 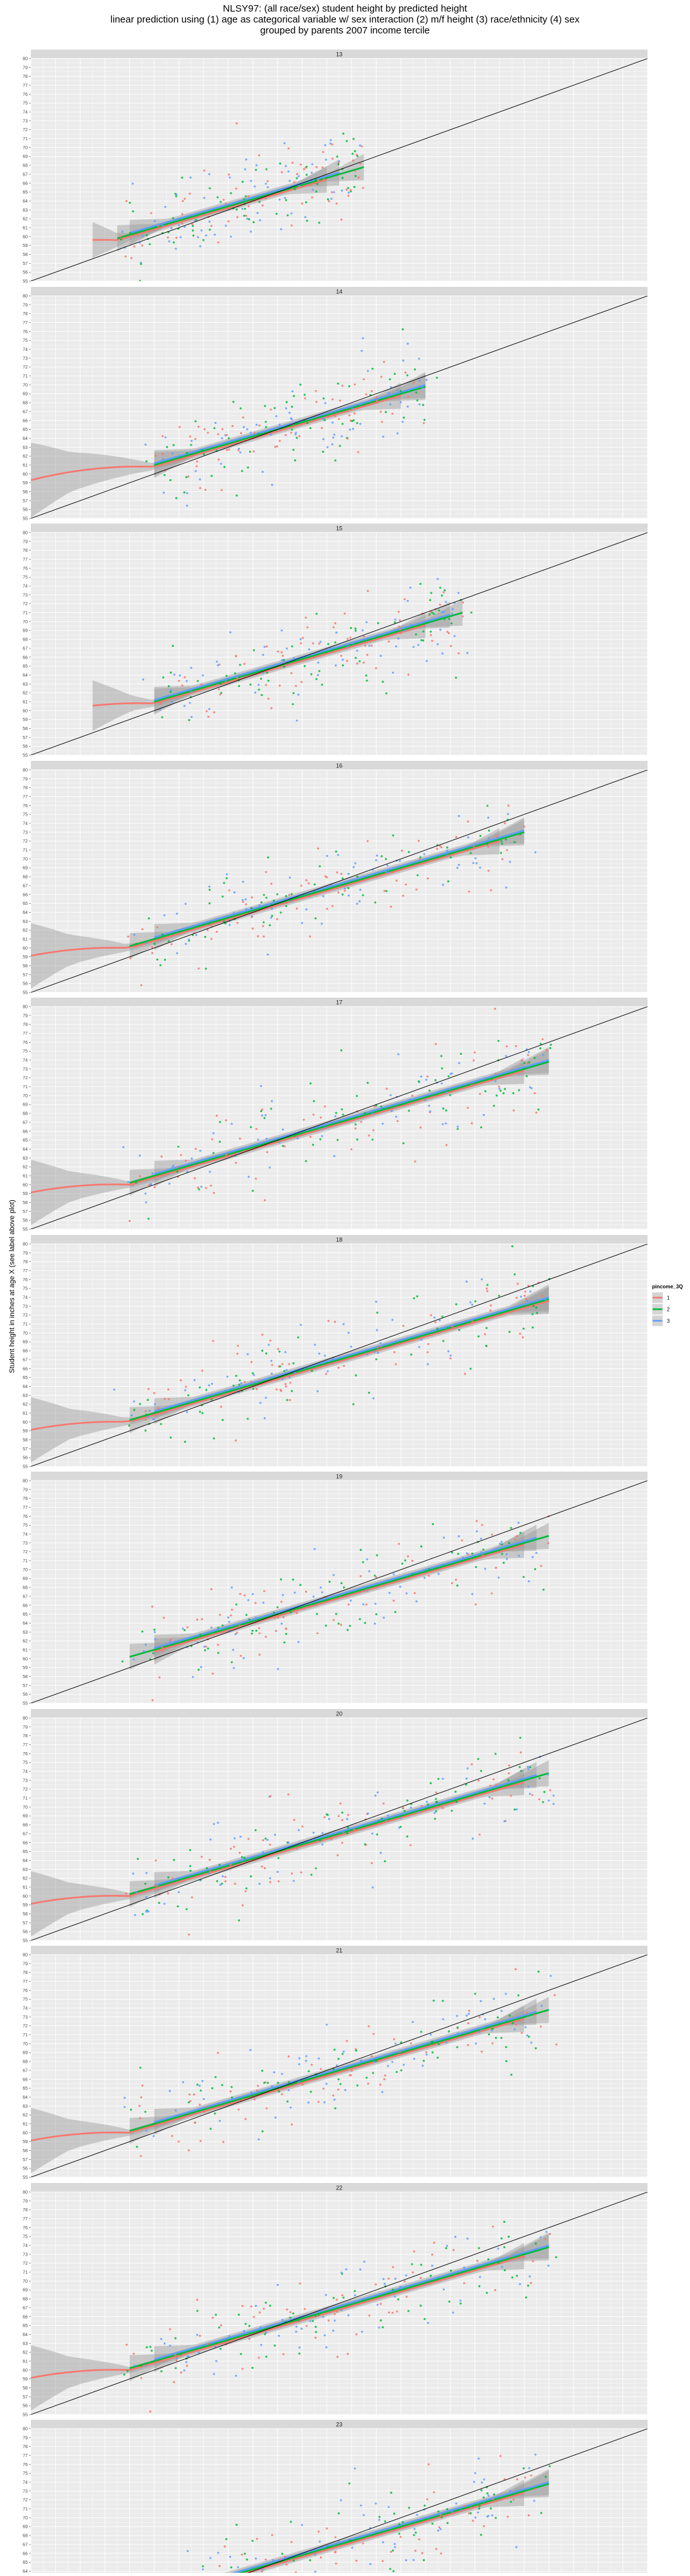 I want to click on y-tick-label: 60, so click(x=25, y=711).